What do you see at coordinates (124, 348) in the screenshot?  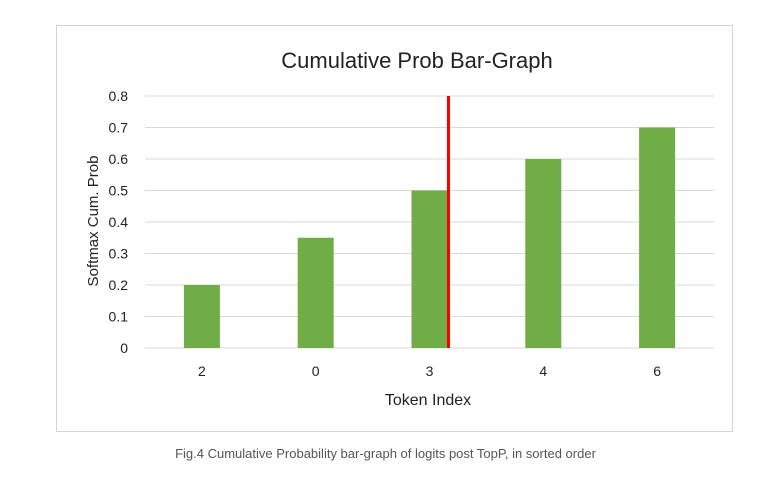 I see `y-tick-label: 0` at bounding box center [124, 348].